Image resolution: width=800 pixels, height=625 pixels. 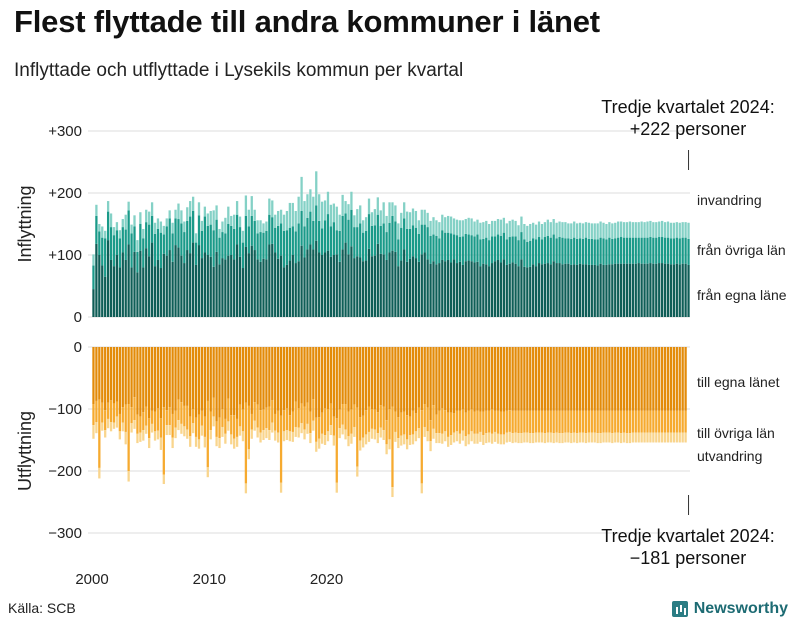 What do you see at coordinates (729, 609) in the screenshot?
I see `brand-logo: Newsworthy` at bounding box center [729, 609].